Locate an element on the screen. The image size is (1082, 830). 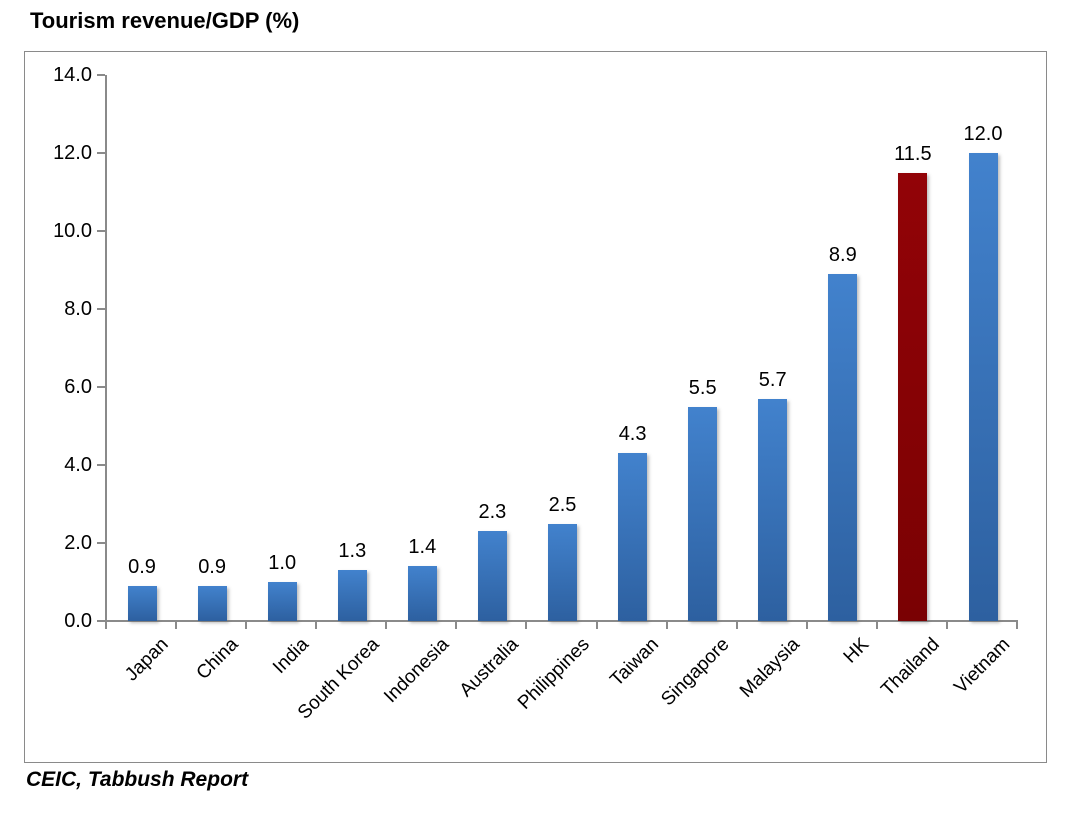
bar-value-label: 1.4 is located at coordinates (422, 547).